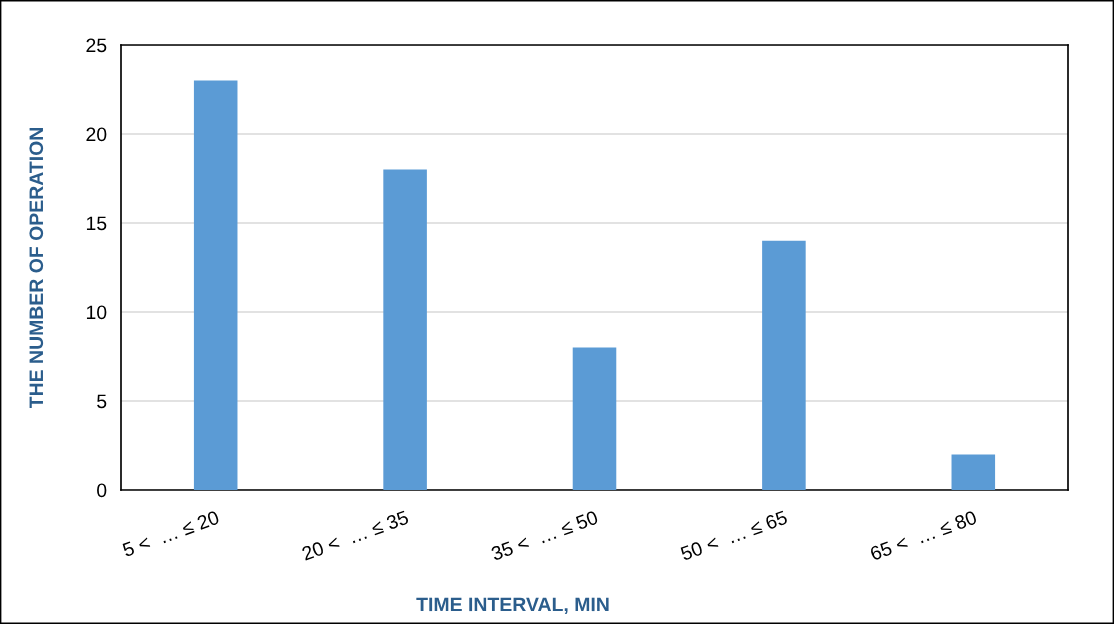 The width and height of the screenshot is (1114, 624). What do you see at coordinates (96, 45) in the screenshot?
I see `y-tick-label: 25` at bounding box center [96, 45].